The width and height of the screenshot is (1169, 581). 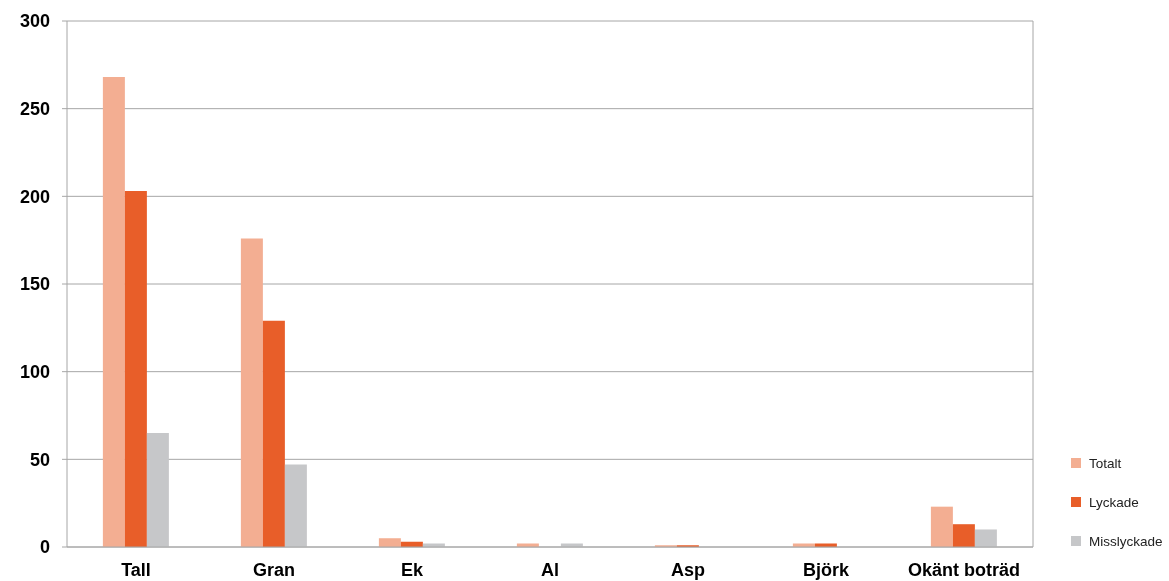 What do you see at coordinates (34, 372) in the screenshot?
I see `y-tick-label: 100` at bounding box center [34, 372].